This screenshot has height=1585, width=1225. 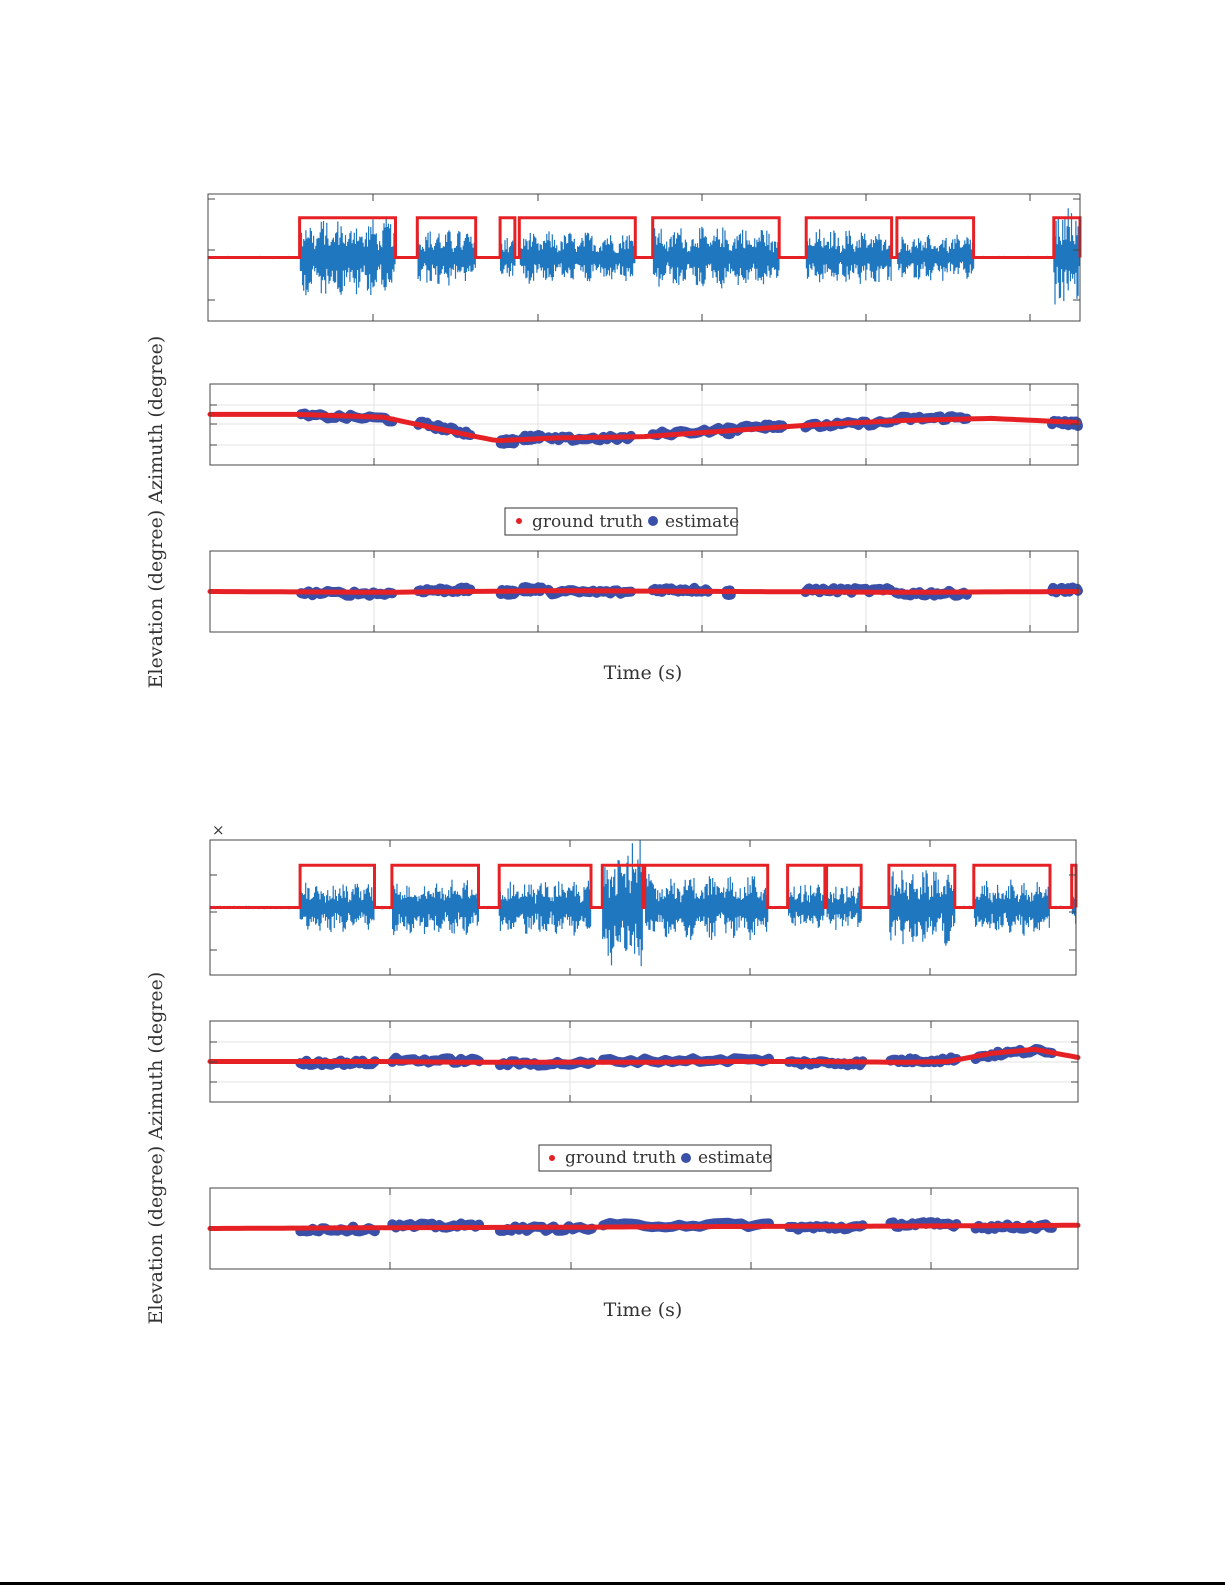 What do you see at coordinates (156, 1148) in the screenshot?
I see `y-axis-label-2: Elevation (degree) Azimuth (degree)` at bounding box center [156, 1148].